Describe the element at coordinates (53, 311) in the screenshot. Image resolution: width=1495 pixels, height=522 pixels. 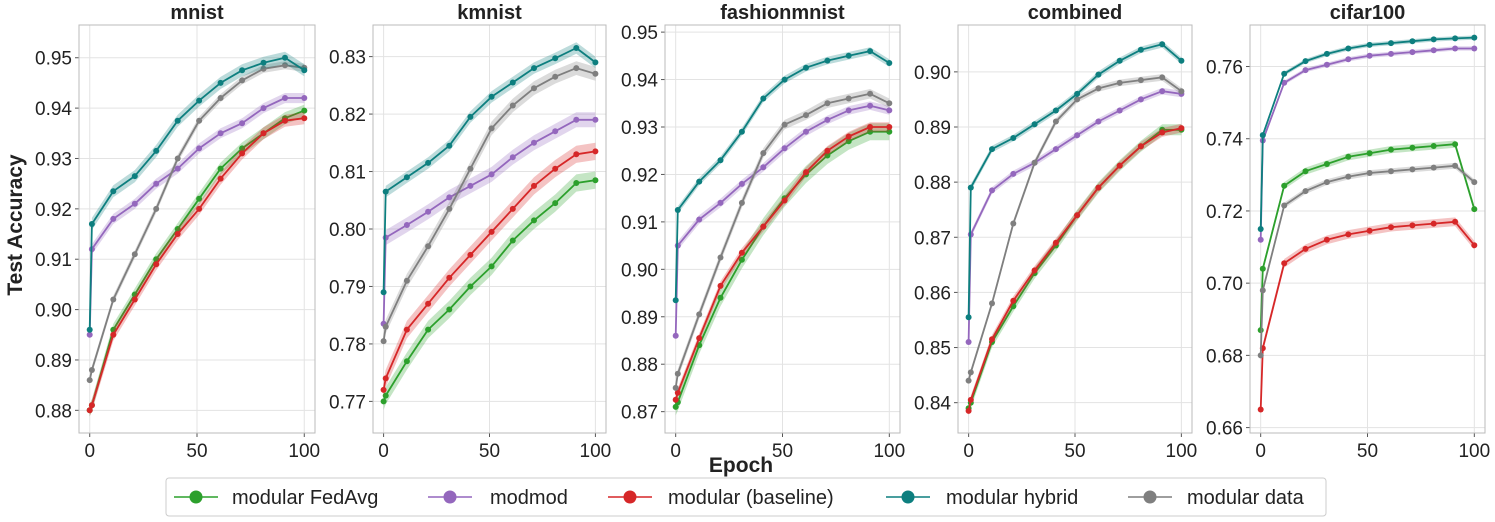
I see `y-tick-label: 0.90` at that location.